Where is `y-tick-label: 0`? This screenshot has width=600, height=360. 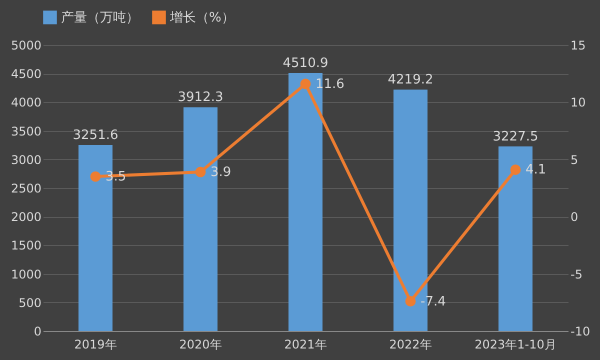
y-tick-label: 0 is located at coordinates (38, 331).